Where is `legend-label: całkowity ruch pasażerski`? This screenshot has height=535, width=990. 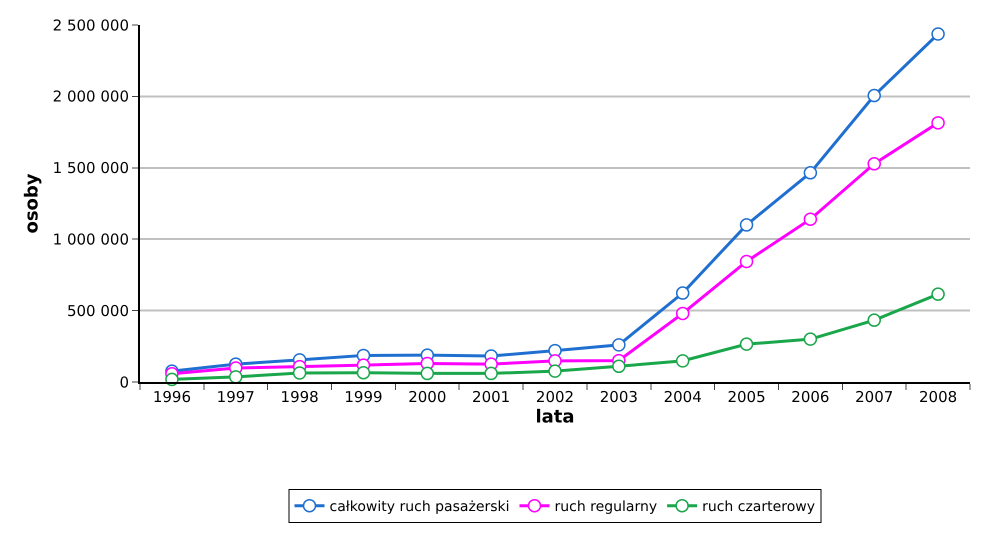 legend-label: całkowity ruch pasażerski is located at coordinates (420, 507).